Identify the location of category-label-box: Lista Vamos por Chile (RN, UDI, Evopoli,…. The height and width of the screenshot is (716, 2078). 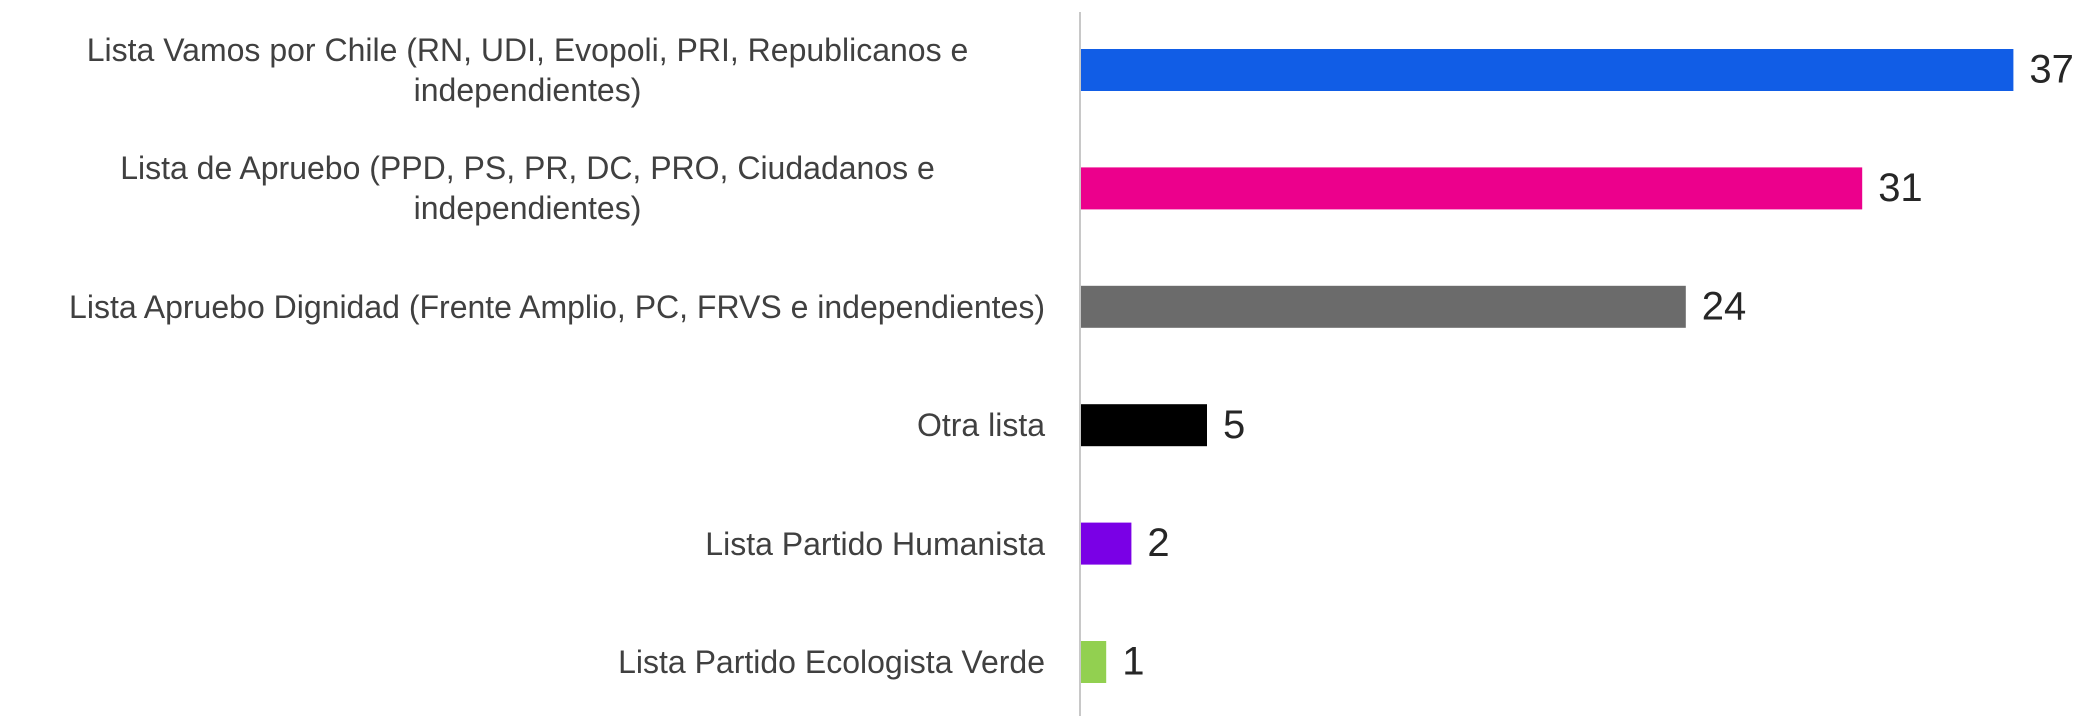
(525, 70).